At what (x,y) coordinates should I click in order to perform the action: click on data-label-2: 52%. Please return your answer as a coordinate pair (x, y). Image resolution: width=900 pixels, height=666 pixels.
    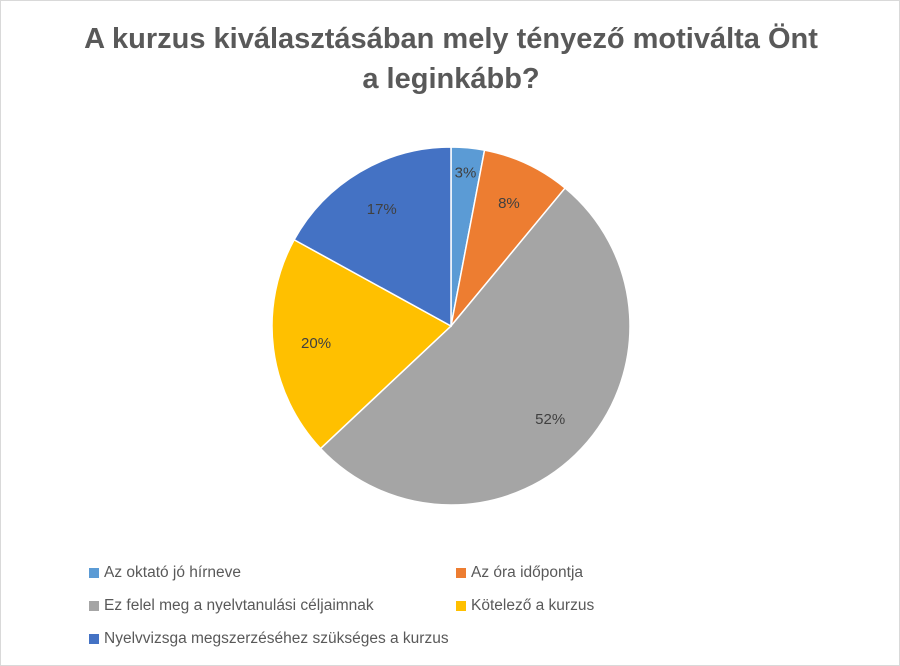
    Looking at the image, I should click on (550, 419).